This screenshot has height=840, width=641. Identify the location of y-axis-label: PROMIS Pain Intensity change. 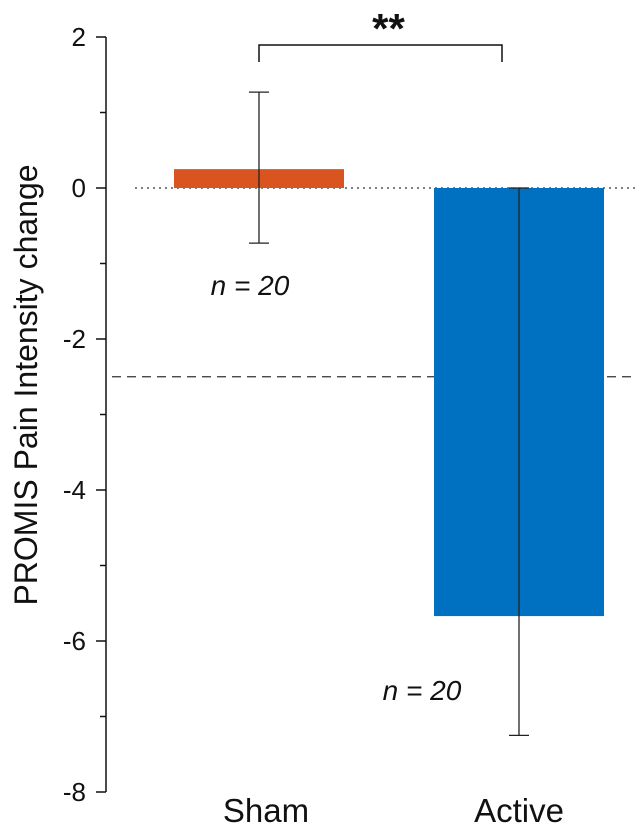
(26, 384).